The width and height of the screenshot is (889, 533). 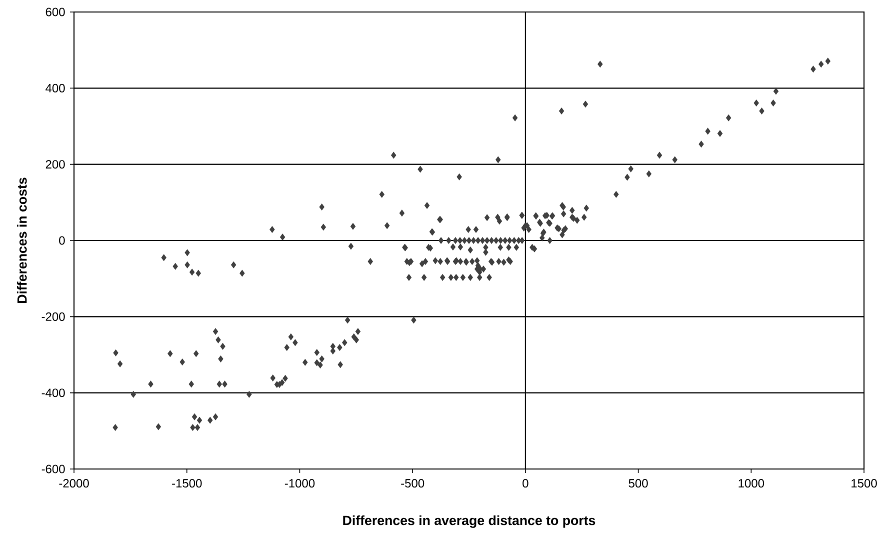 What do you see at coordinates (62, 240) in the screenshot?
I see `y-tick-label: 0` at bounding box center [62, 240].